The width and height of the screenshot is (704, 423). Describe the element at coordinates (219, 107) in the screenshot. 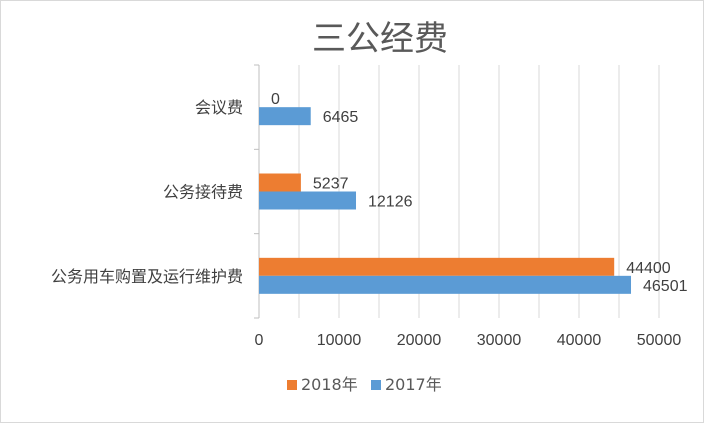

I see `category-label: 会议费` at that location.